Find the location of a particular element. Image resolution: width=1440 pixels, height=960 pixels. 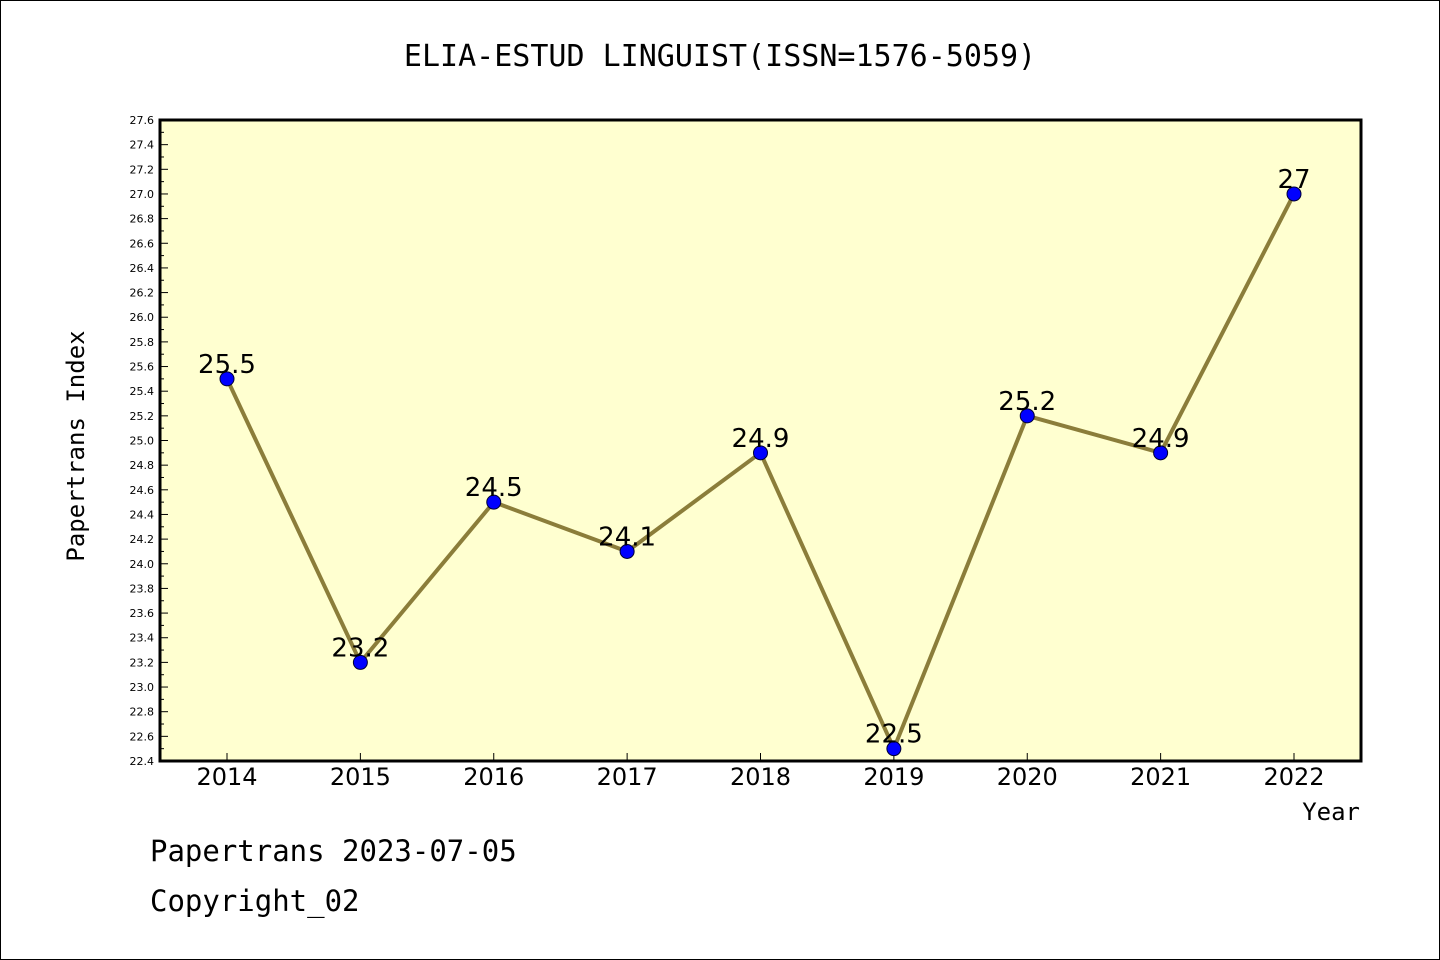

y-tick-label: 25.2 is located at coordinates (142, 416).